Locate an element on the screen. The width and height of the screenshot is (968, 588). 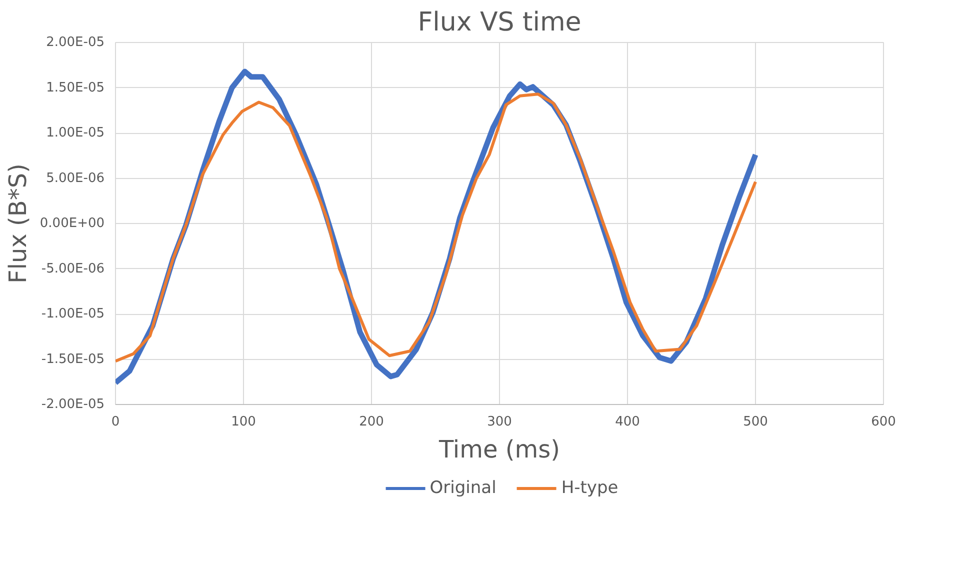
x-tick-label: 300 is located at coordinates (499, 422).